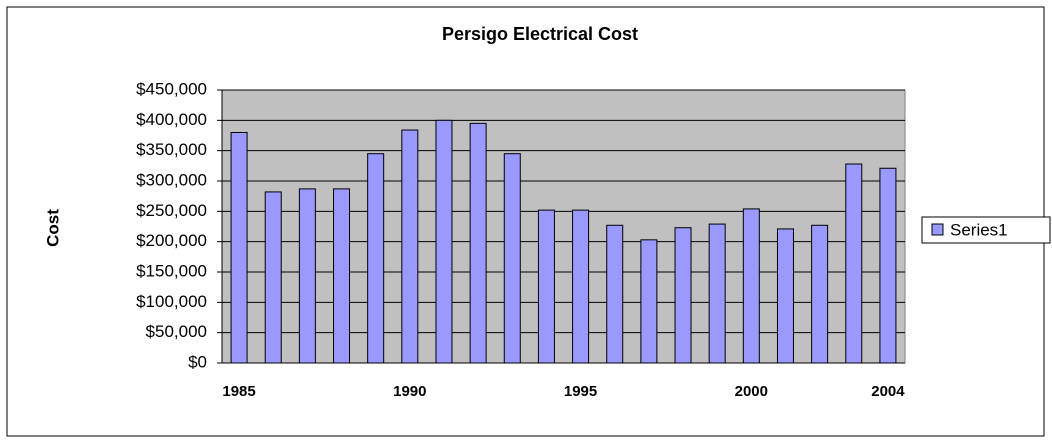 The width and height of the screenshot is (1052, 444). Describe the element at coordinates (171, 119) in the screenshot. I see `y-tick-label: $400,000` at that location.